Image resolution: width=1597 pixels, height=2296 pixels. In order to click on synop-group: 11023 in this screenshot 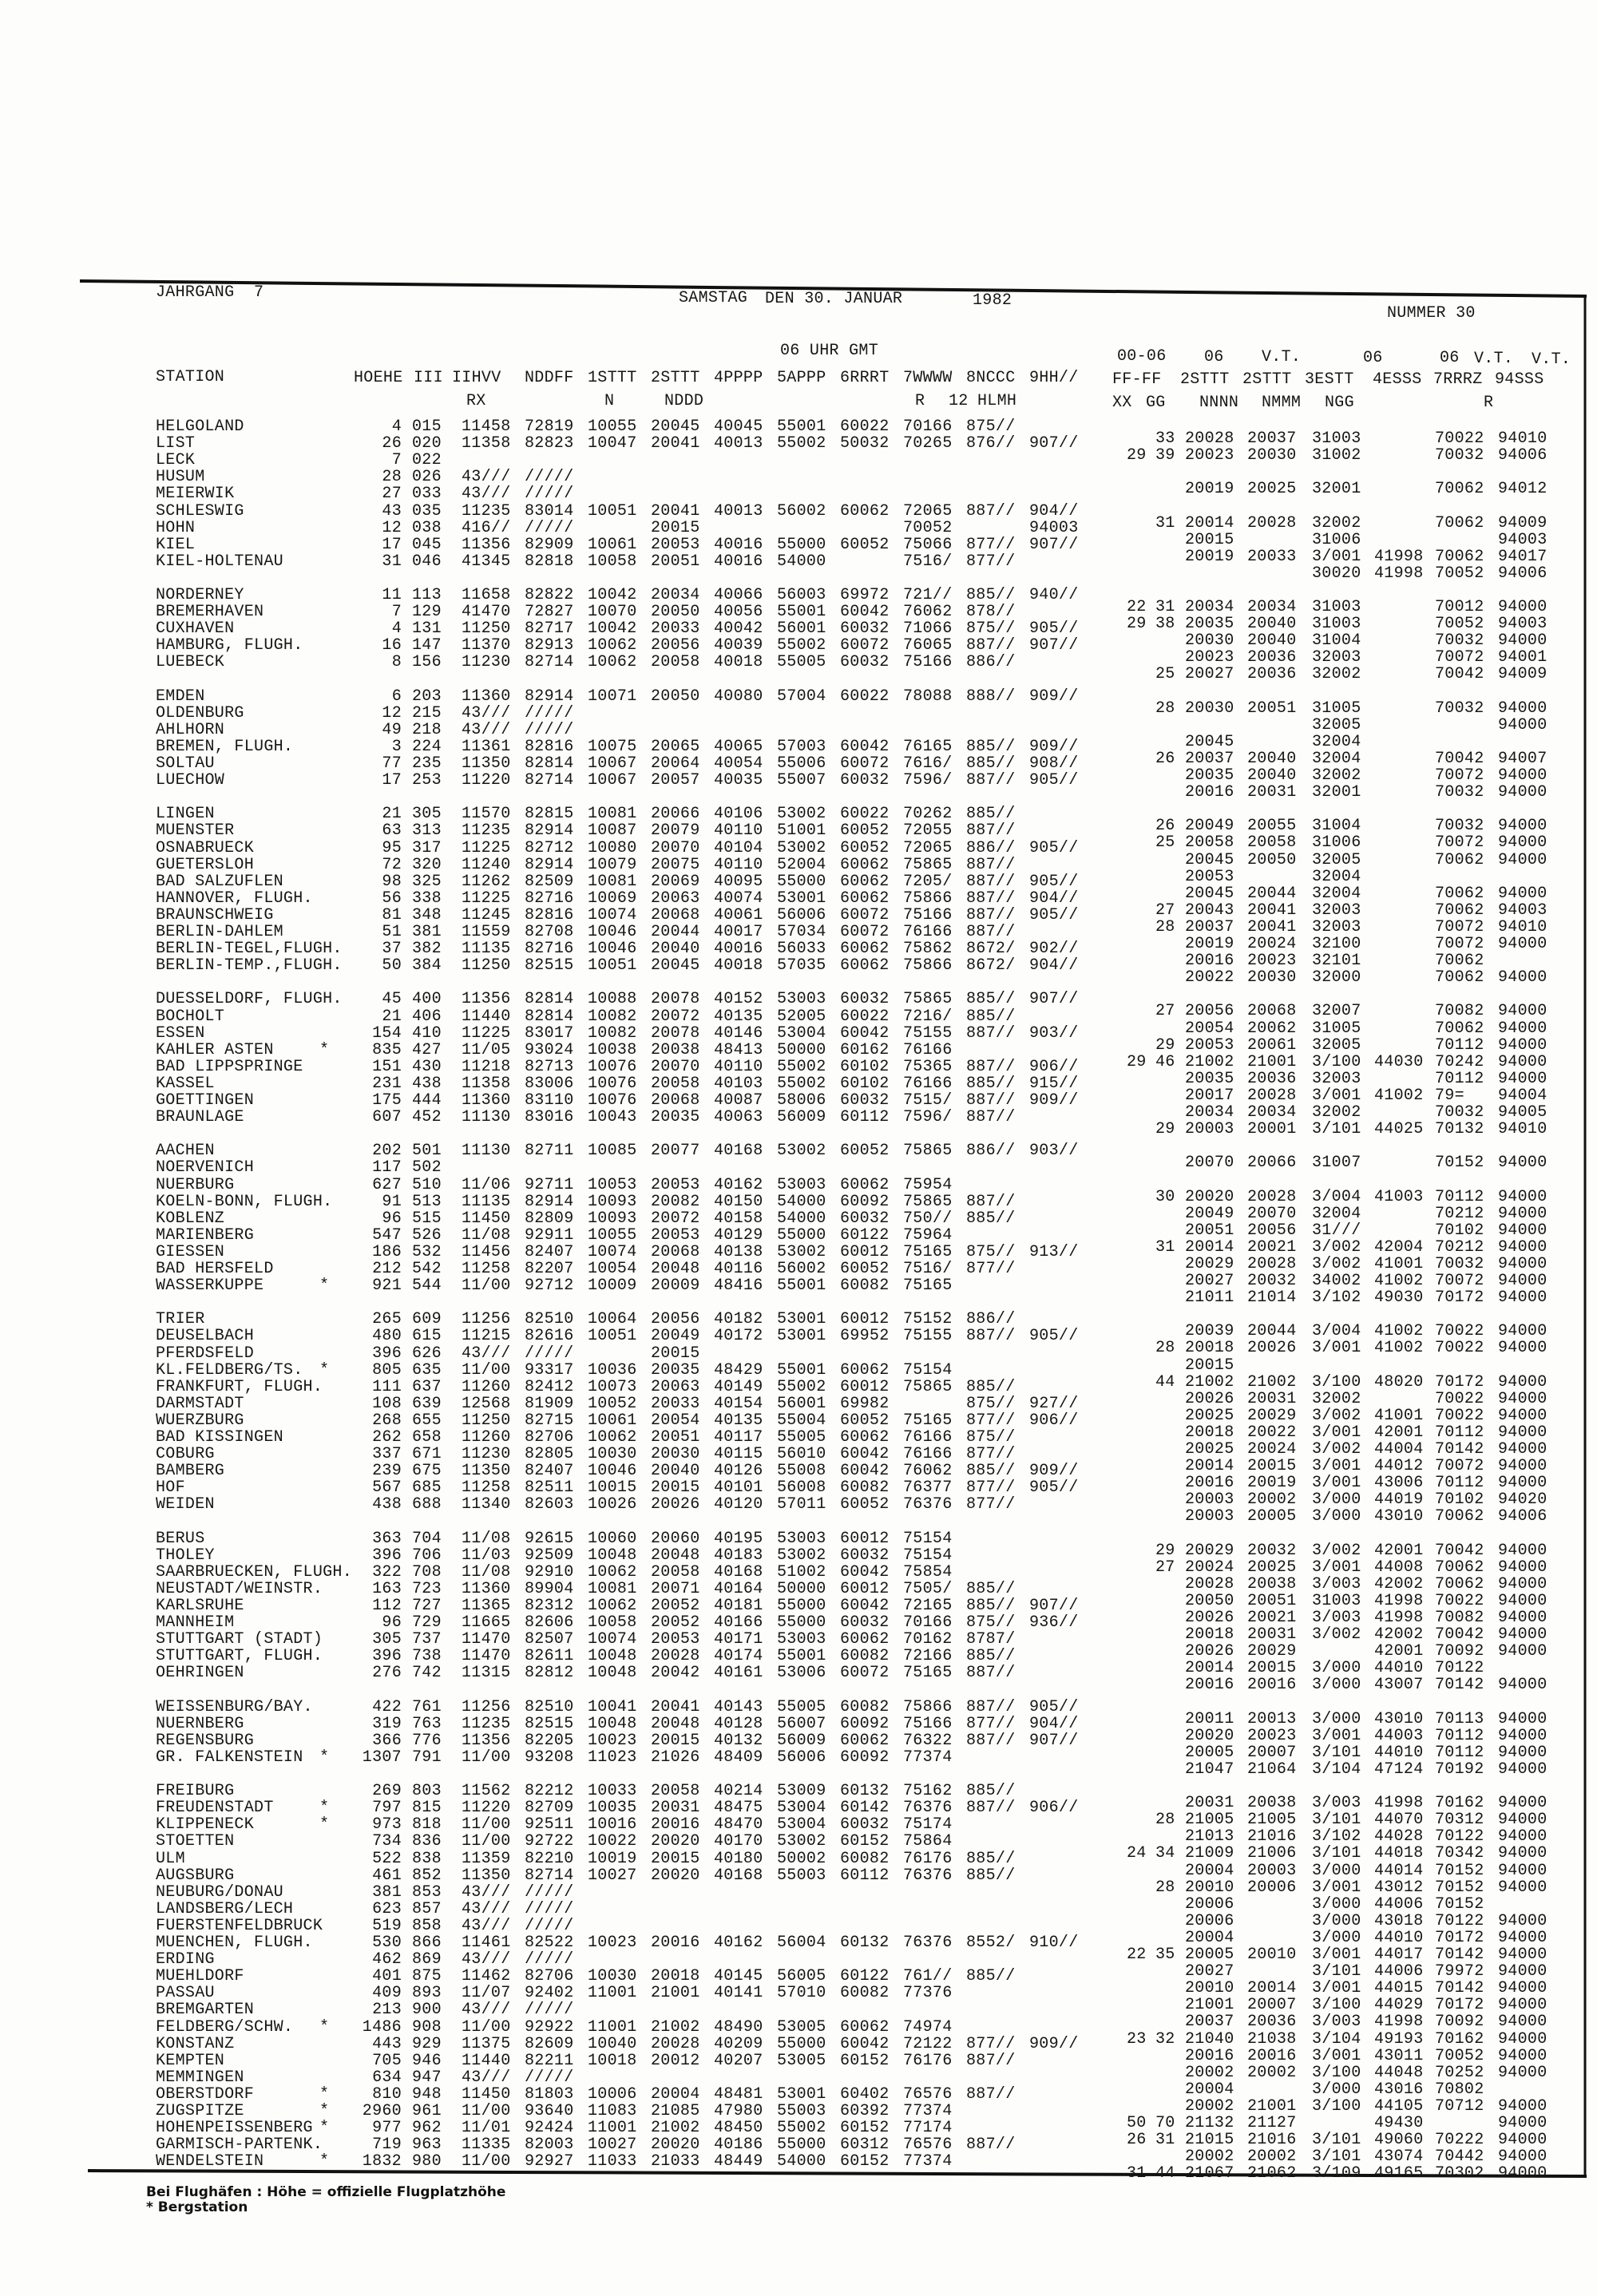, I will do `click(612, 1757)`.